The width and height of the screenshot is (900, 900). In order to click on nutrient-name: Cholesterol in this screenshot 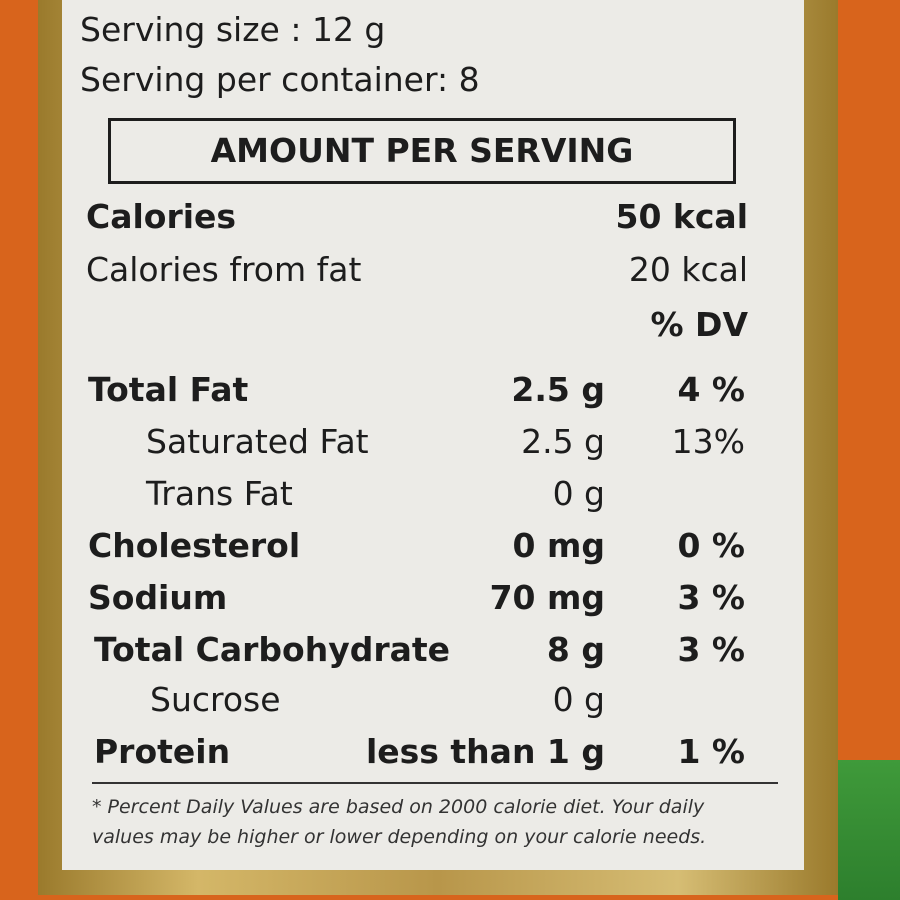, I will do `click(194, 545)`.